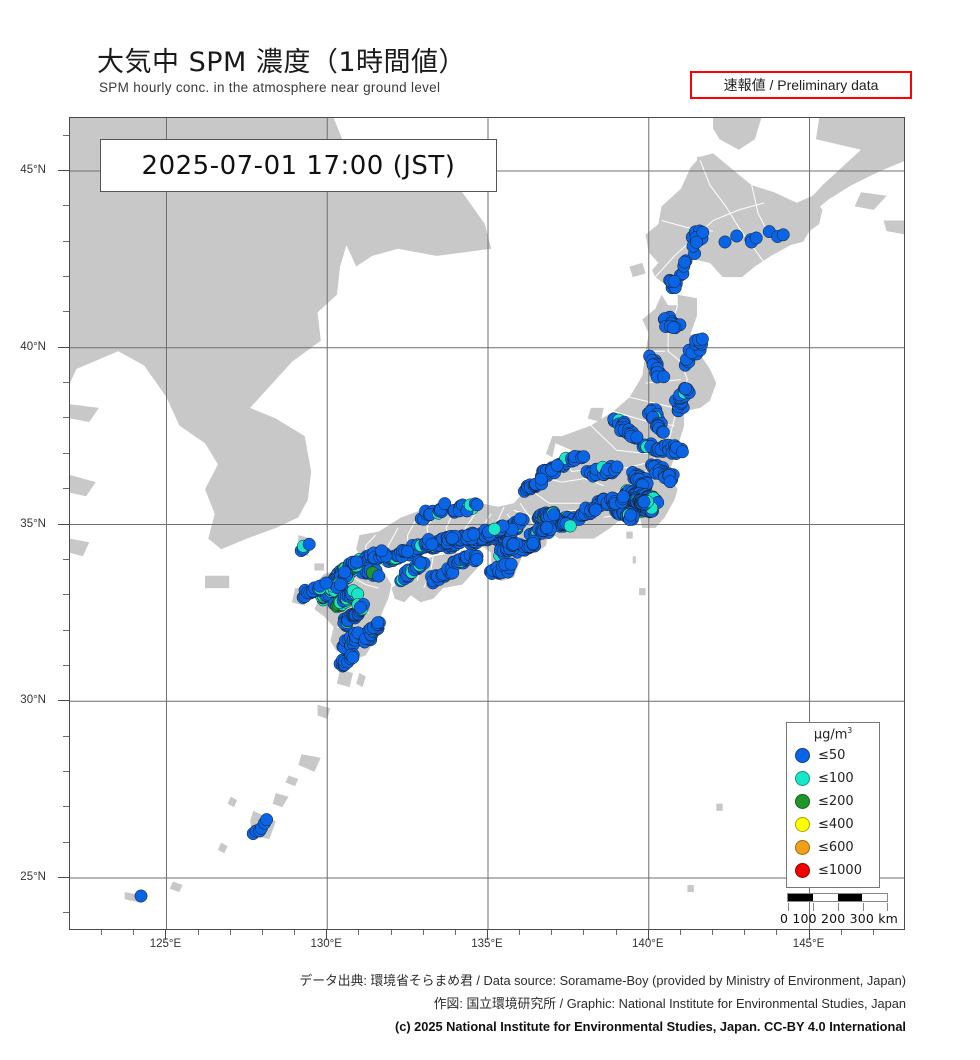 Image resolution: width=980 pixels, height=1060 pixels. I want to click on legend-item-1: ≤100, so click(833, 778).